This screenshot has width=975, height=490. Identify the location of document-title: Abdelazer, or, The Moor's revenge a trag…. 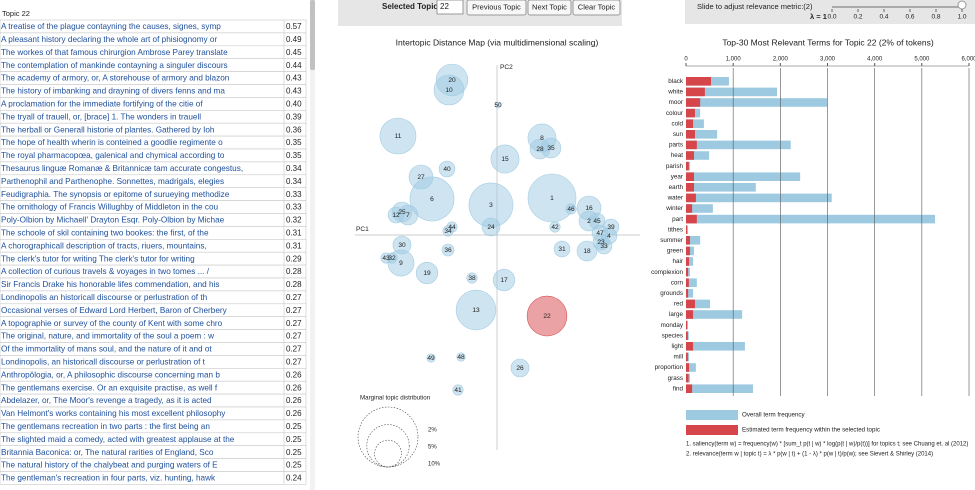
(106, 400).